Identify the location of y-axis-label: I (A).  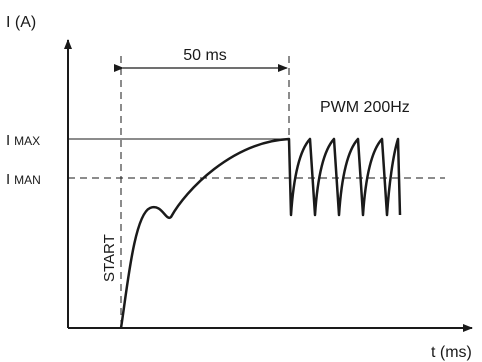
(21, 22).